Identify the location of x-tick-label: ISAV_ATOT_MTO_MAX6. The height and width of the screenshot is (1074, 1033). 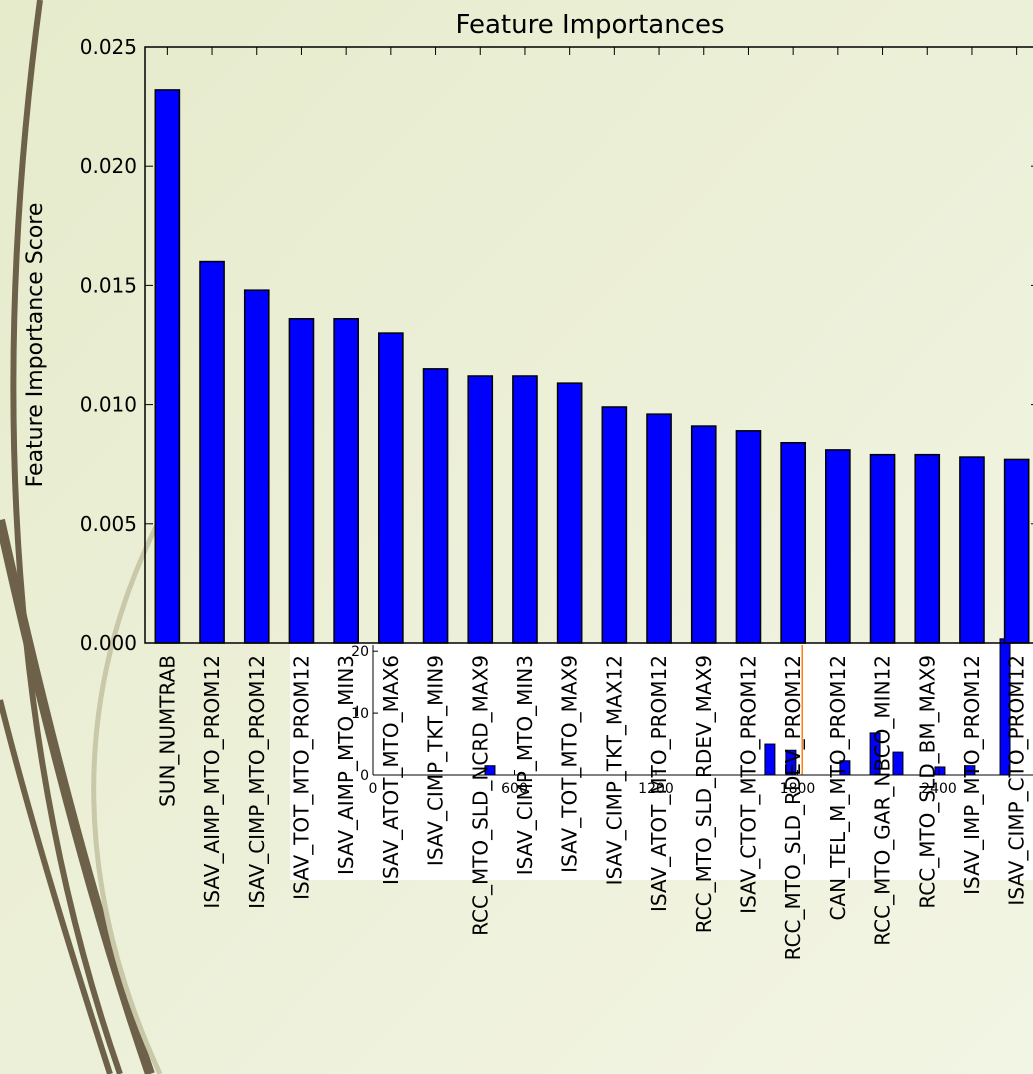
(391, 770).